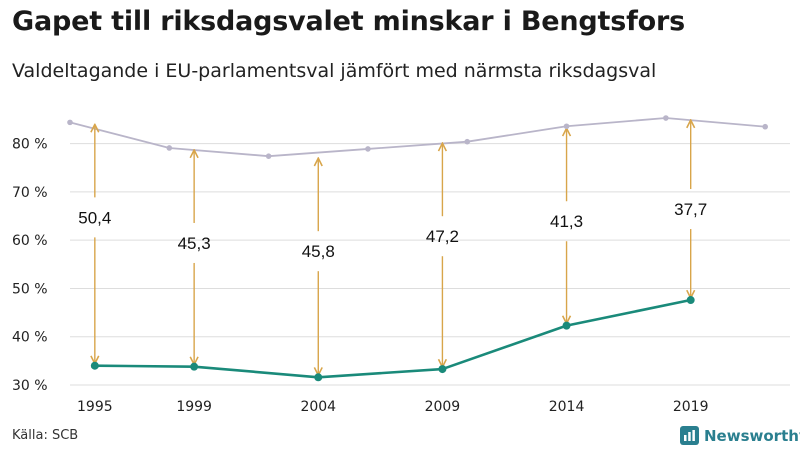 This screenshot has height=450, width=800. What do you see at coordinates (30, 193) in the screenshot?
I see `y-tick-label: 70 %` at bounding box center [30, 193].